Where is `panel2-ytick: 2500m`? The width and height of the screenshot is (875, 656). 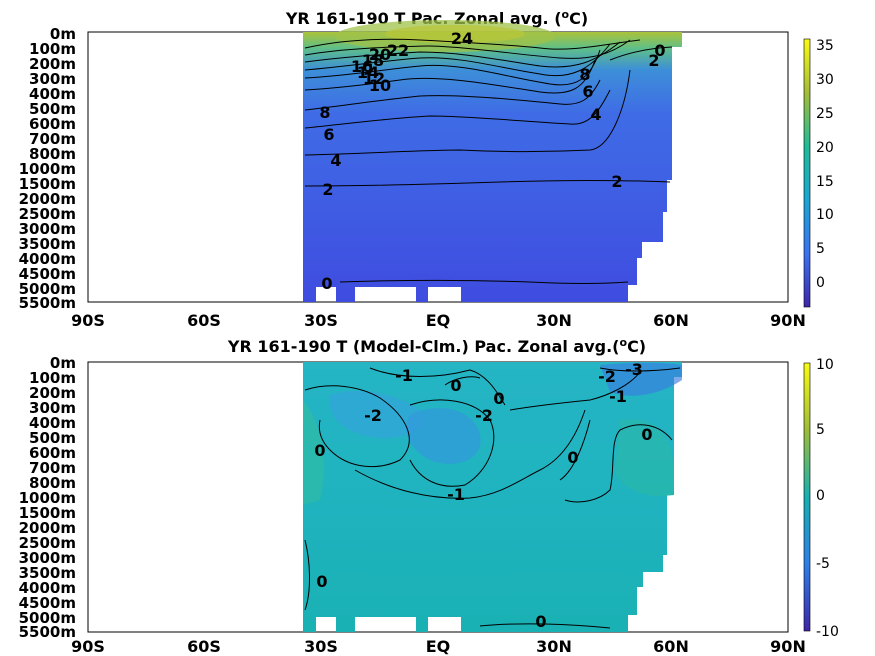
panel2-ytick: 2500m is located at coordinates (47, 543).